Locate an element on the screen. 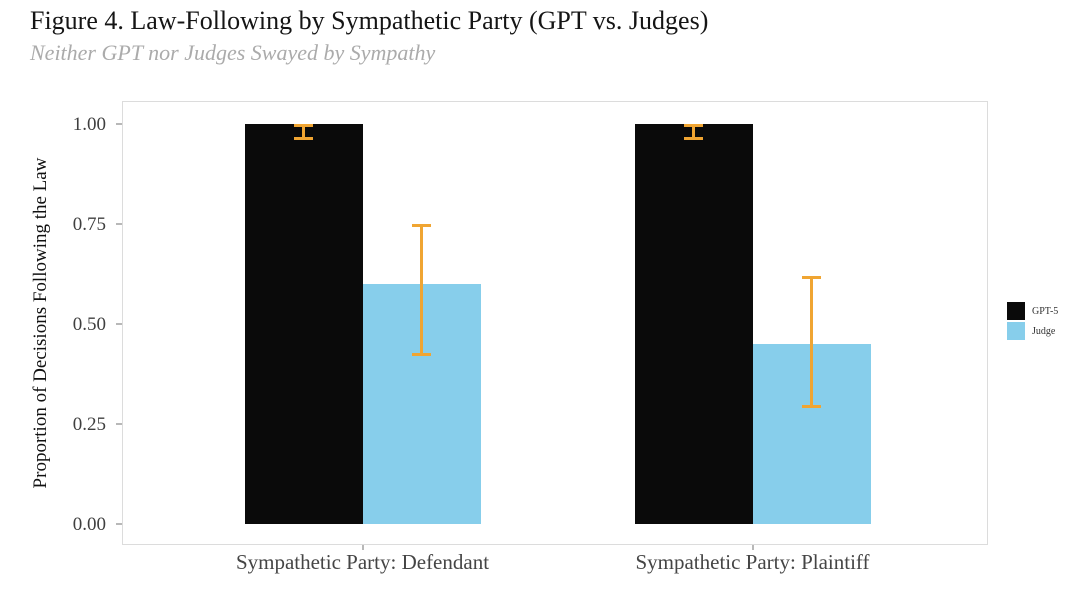  bar-gpt-5-sympathetic-party-plaintiff is located at coordinates (693, 324).